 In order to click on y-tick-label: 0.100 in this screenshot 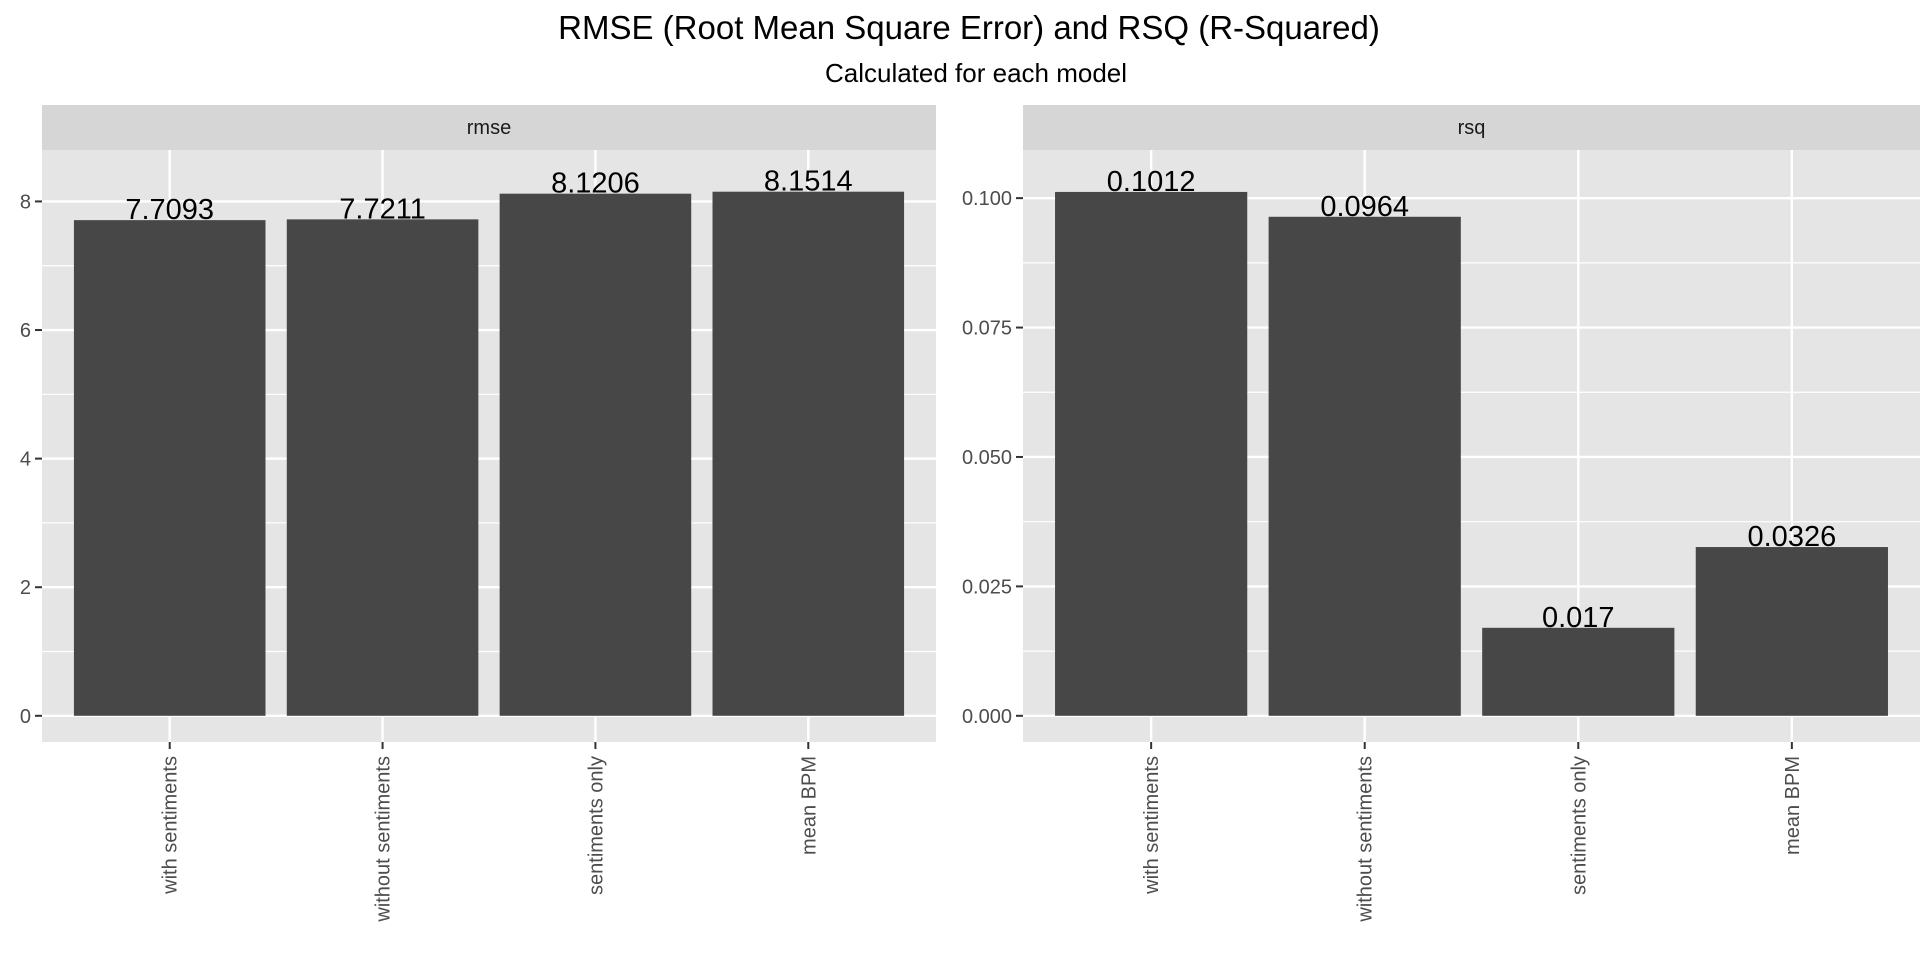, I will do `click(987, 199)`.